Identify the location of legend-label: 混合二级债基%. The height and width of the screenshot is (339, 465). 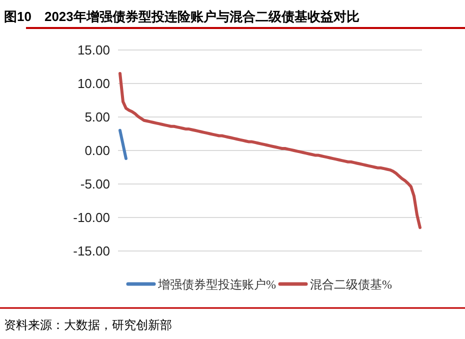
(351, 285).